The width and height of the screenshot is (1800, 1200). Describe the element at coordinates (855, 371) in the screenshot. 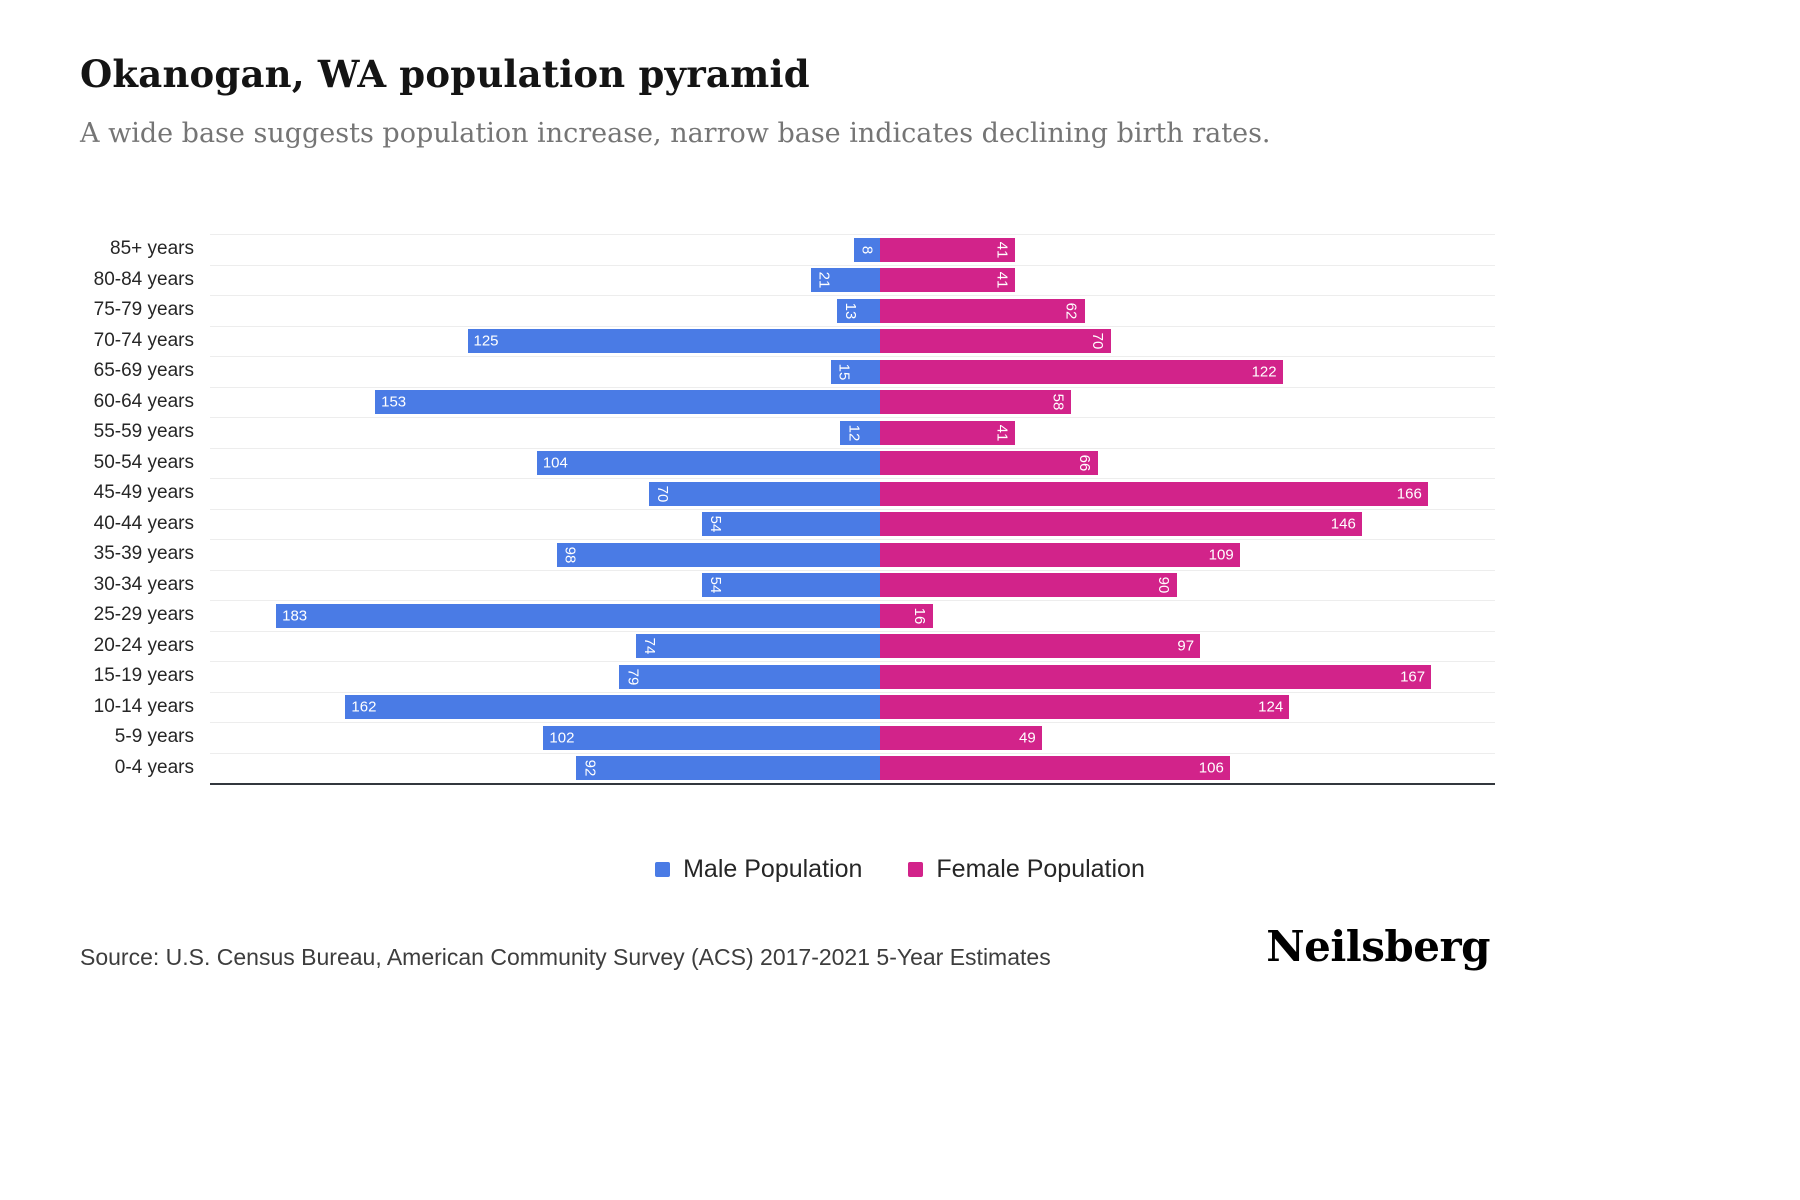

I see `male-bar: 15` at that location.